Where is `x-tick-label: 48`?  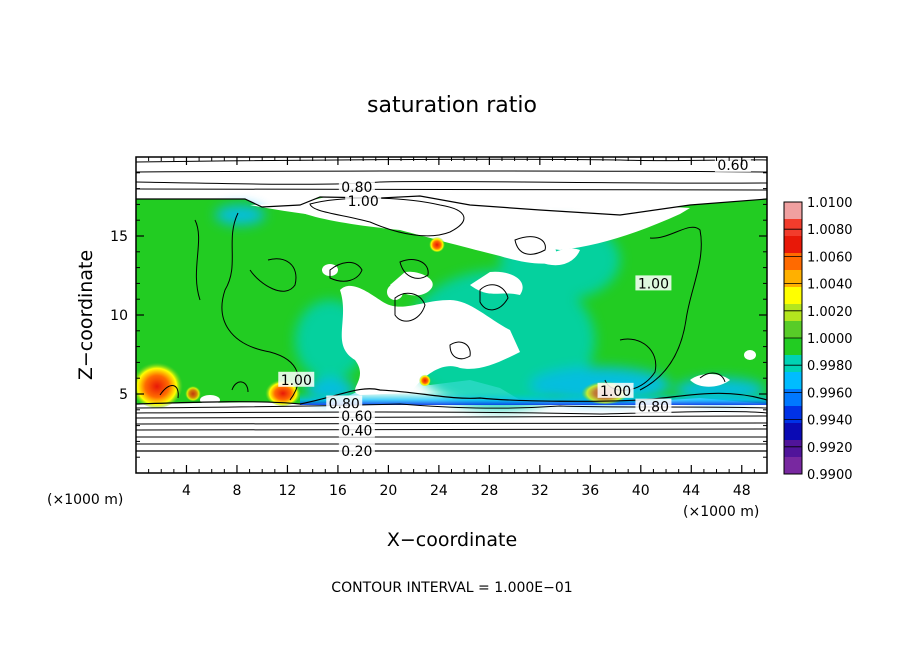
x-tick-label: 48 is located at coordinates (742, 491).